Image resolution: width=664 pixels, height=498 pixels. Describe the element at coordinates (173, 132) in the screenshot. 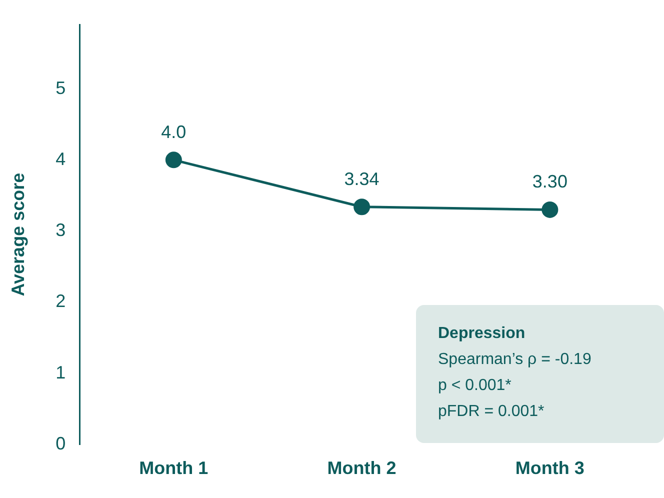

I see `data-label: 4.0` at that location.